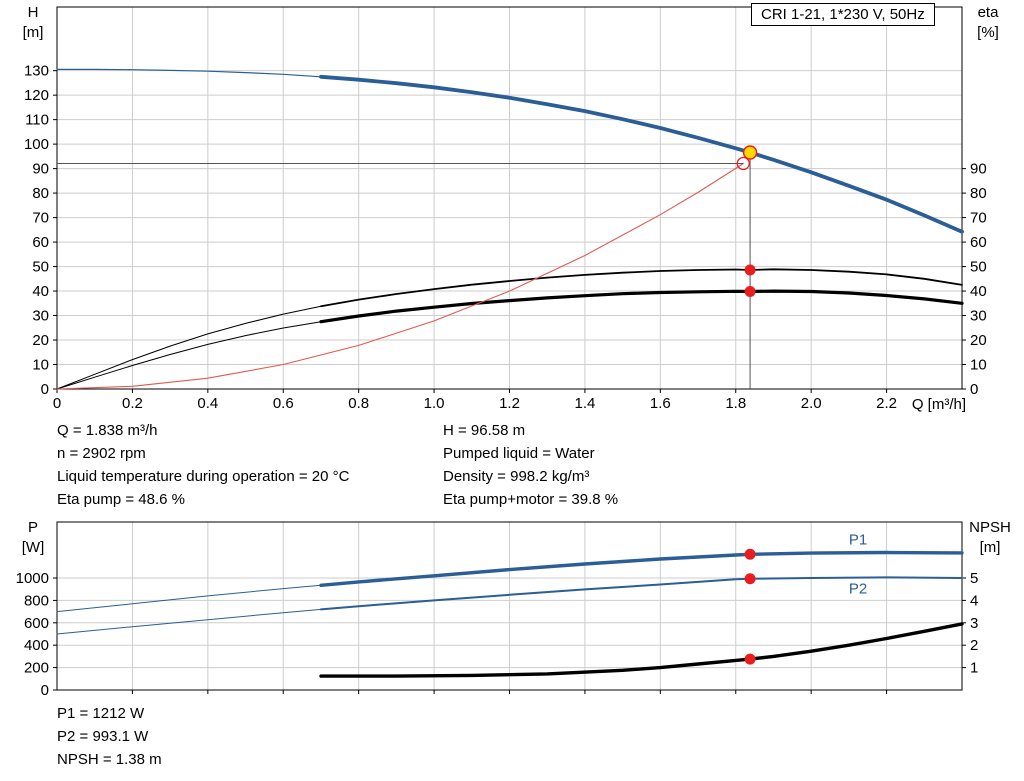  I want to click on bottom-left-axis-title: P [W], so click(33, 538).